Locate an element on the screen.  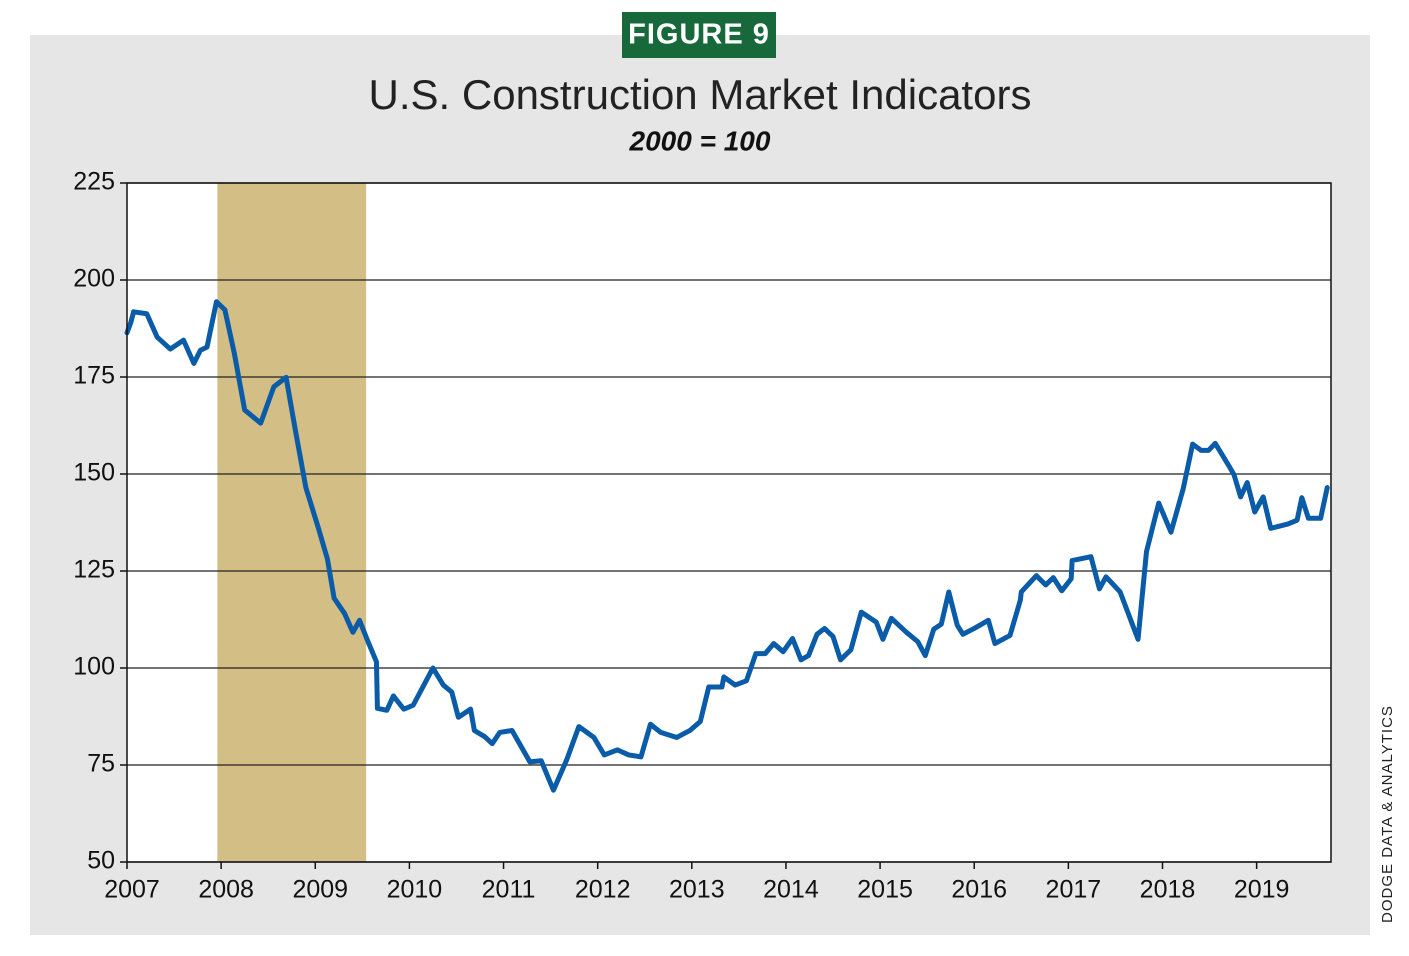
recession-band is located at coordinates (292, 522).